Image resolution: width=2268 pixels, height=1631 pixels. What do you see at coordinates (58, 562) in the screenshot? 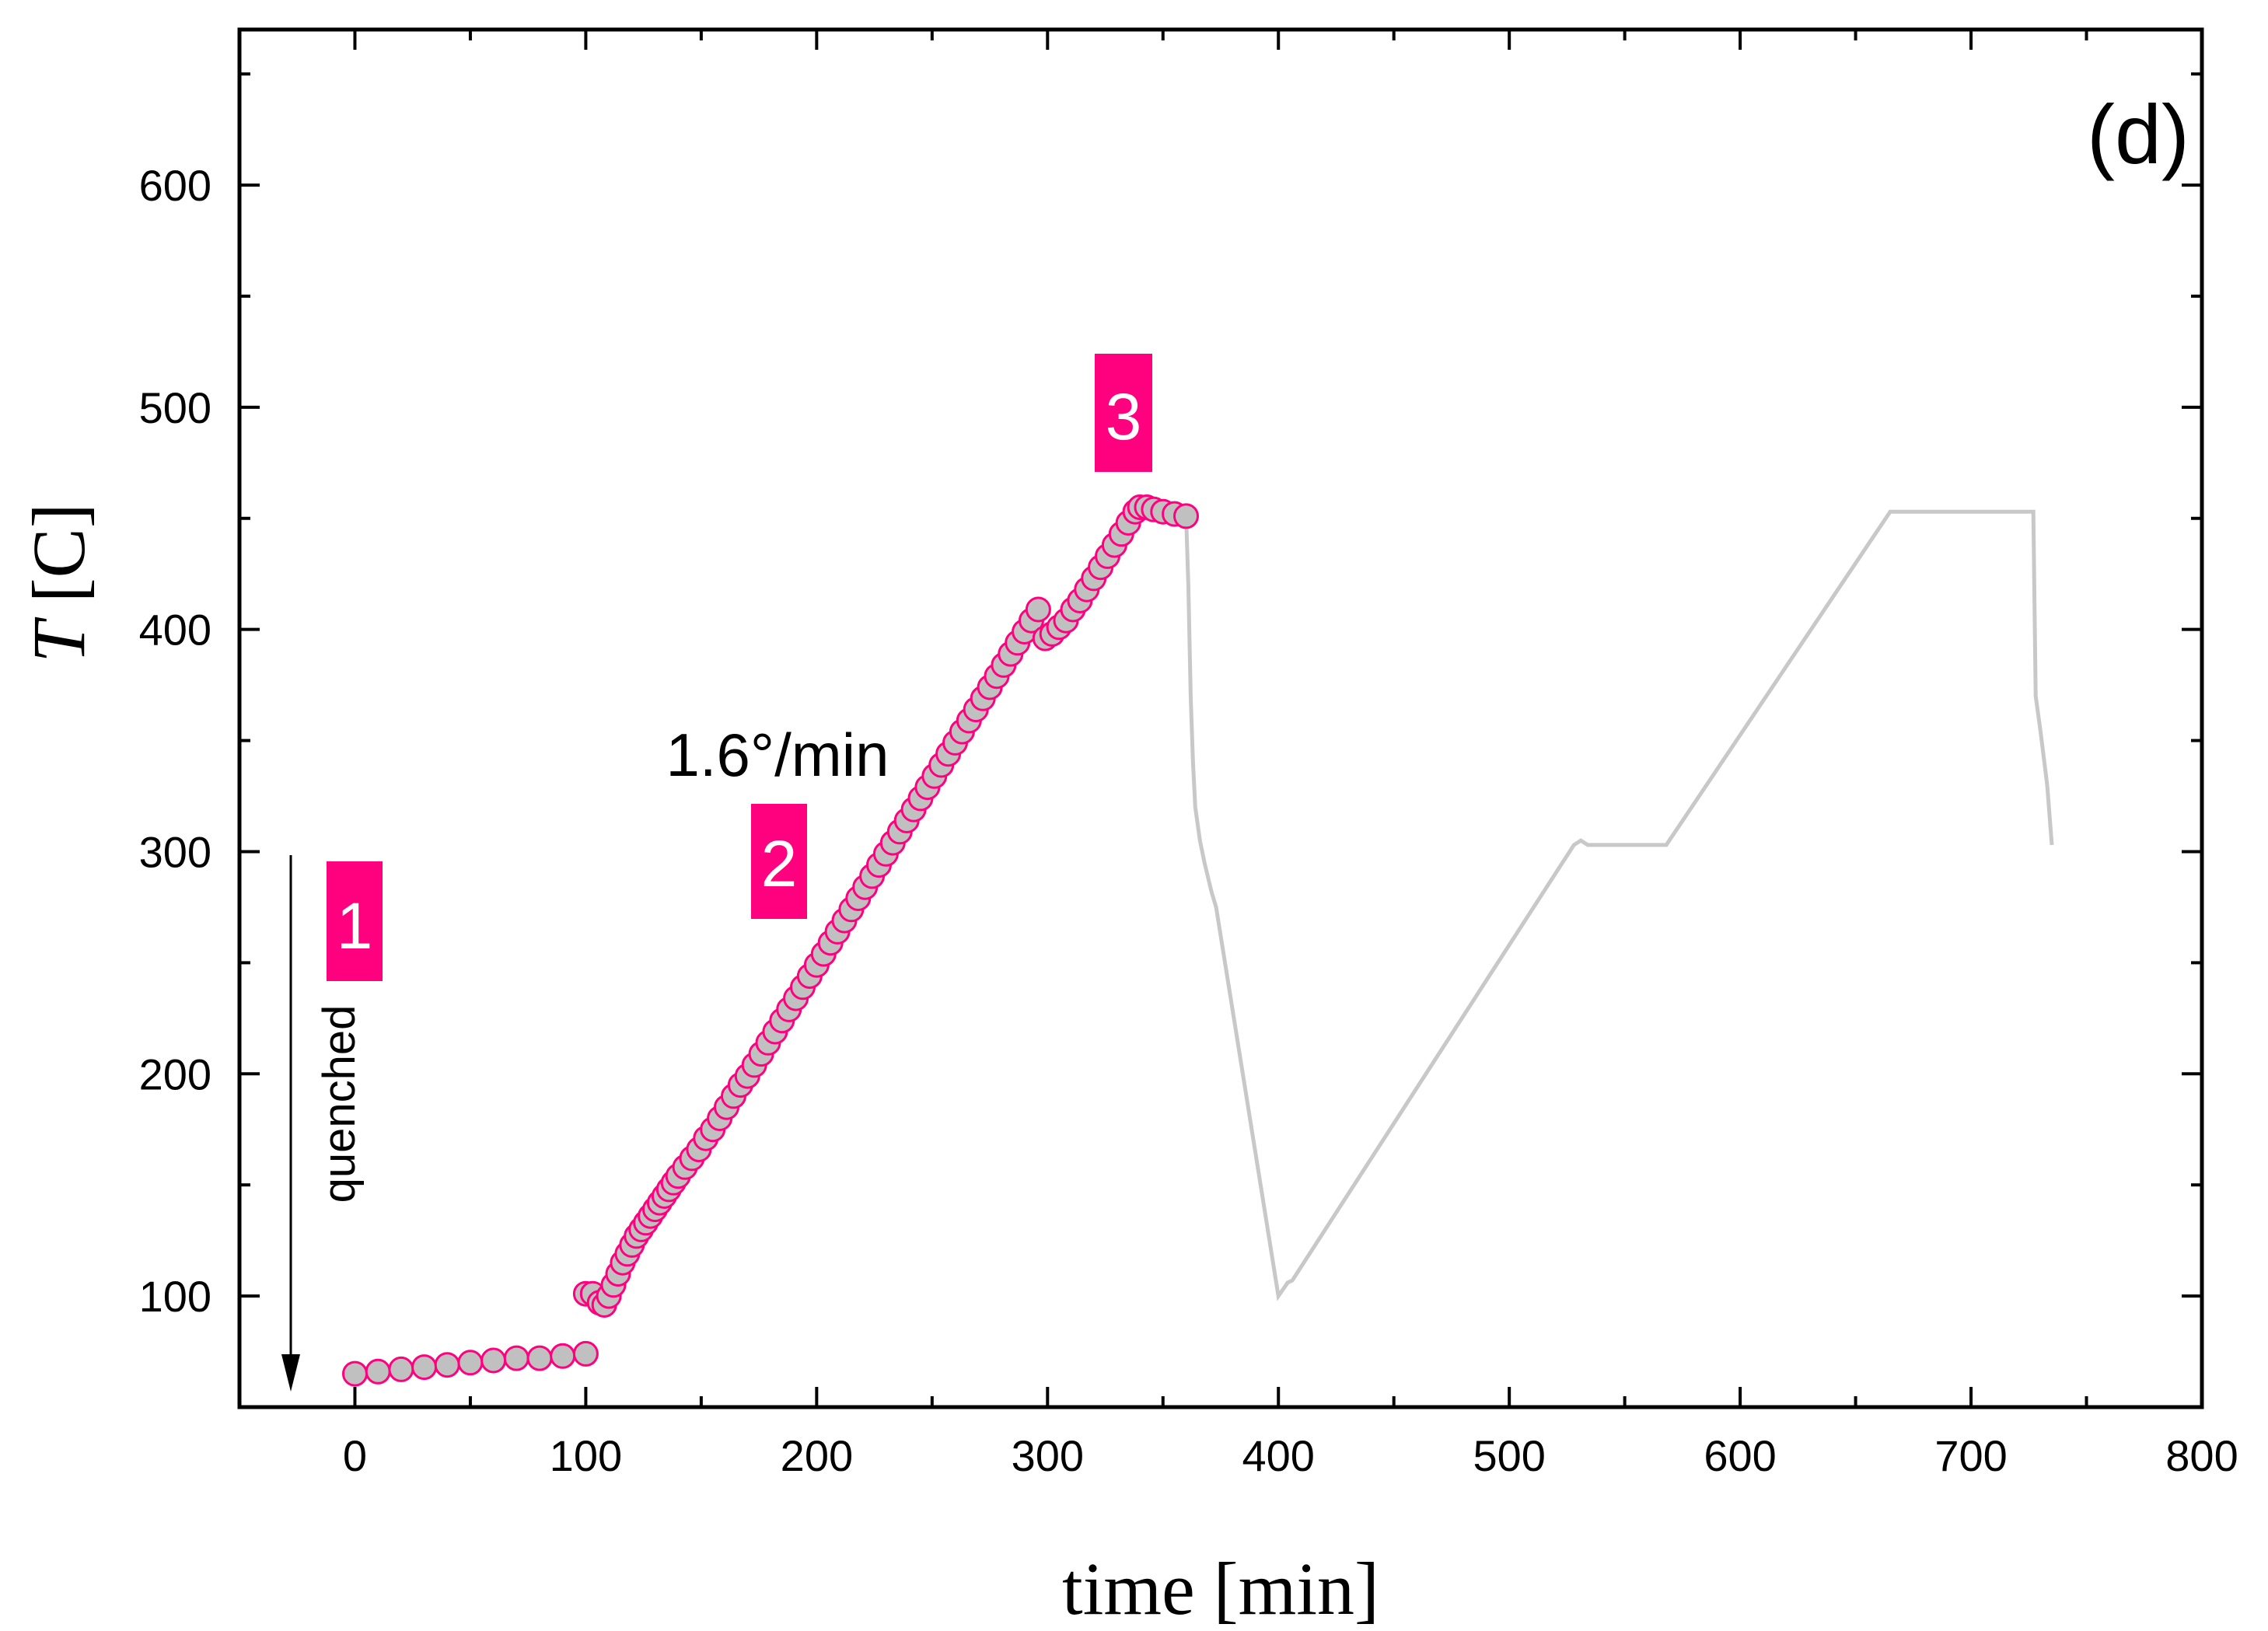
I see `y-axis-title-unit: [C]` at bounding box center [58, 562].